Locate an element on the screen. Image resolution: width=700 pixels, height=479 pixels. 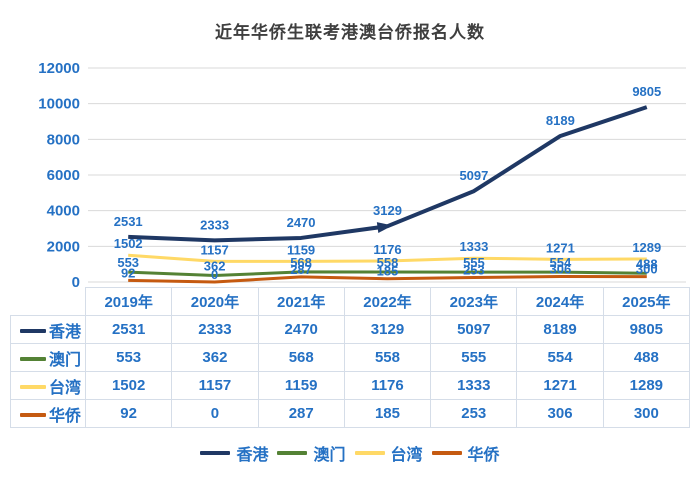
series-label-cell: 澳门 is located at coordinates (48, 357).